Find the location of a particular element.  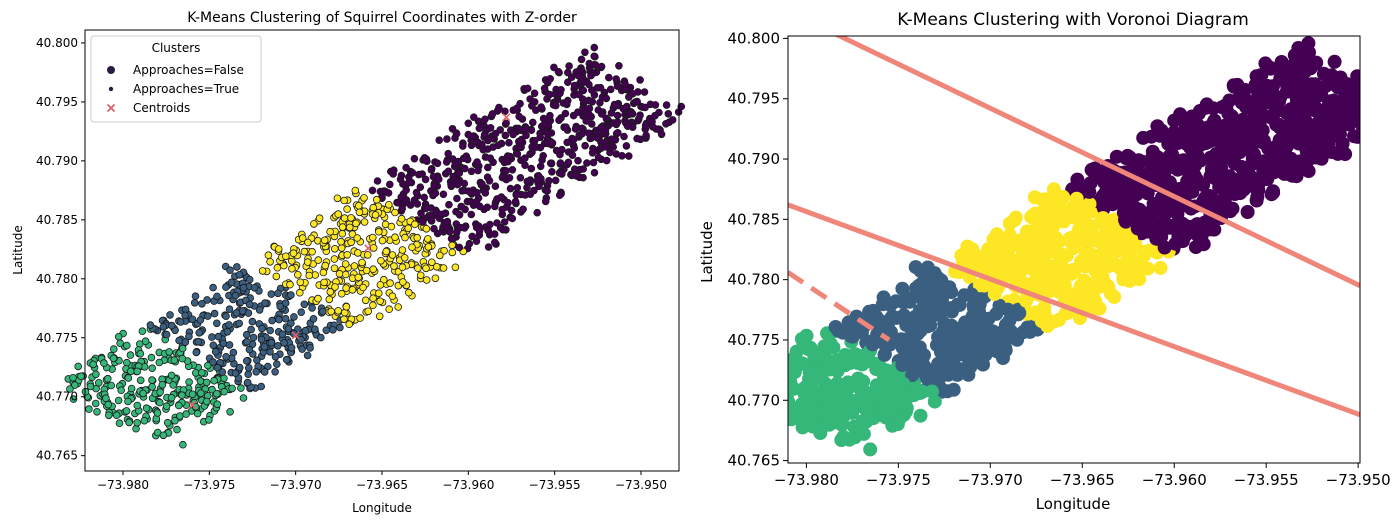

left-y-axis-label: Latitude is located at coordinates (18, 249).